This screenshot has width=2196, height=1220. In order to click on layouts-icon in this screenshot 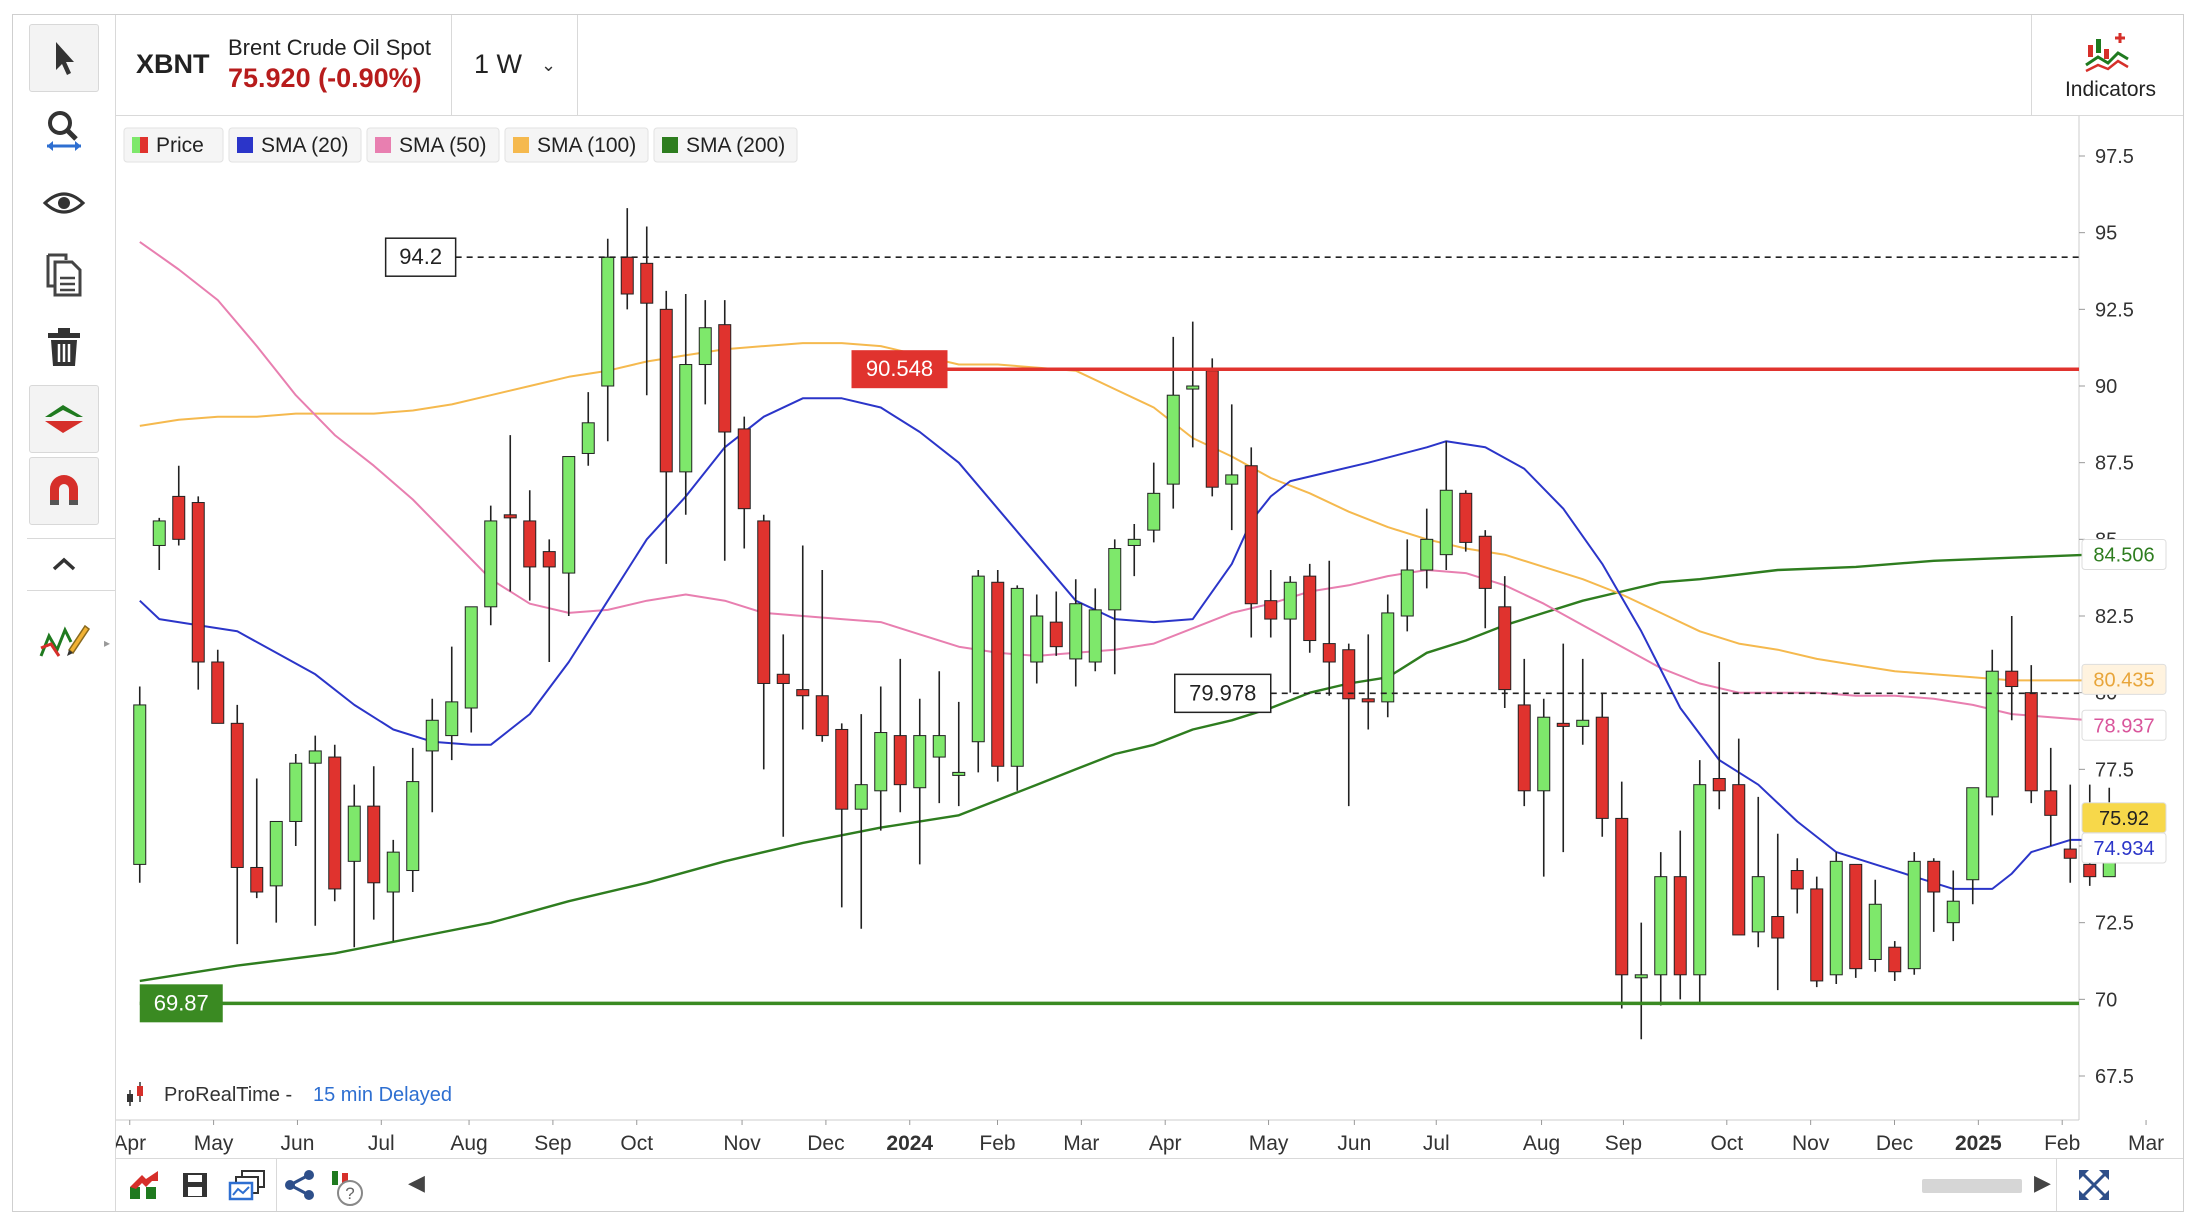, I will do `click(248, 1186)`.